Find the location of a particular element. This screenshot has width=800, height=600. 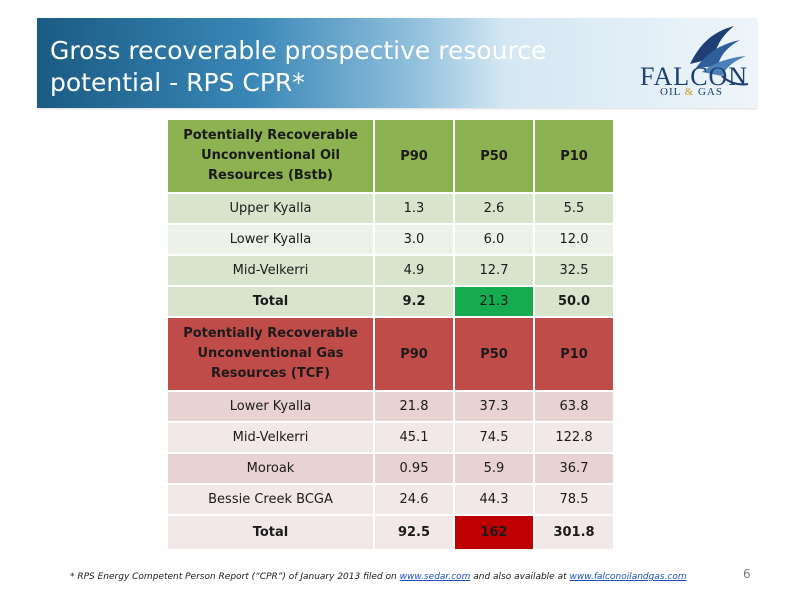

table-row: Bessie Creek BCGA 24.6 44.3 78.5 is located at coordinates (390, 499).